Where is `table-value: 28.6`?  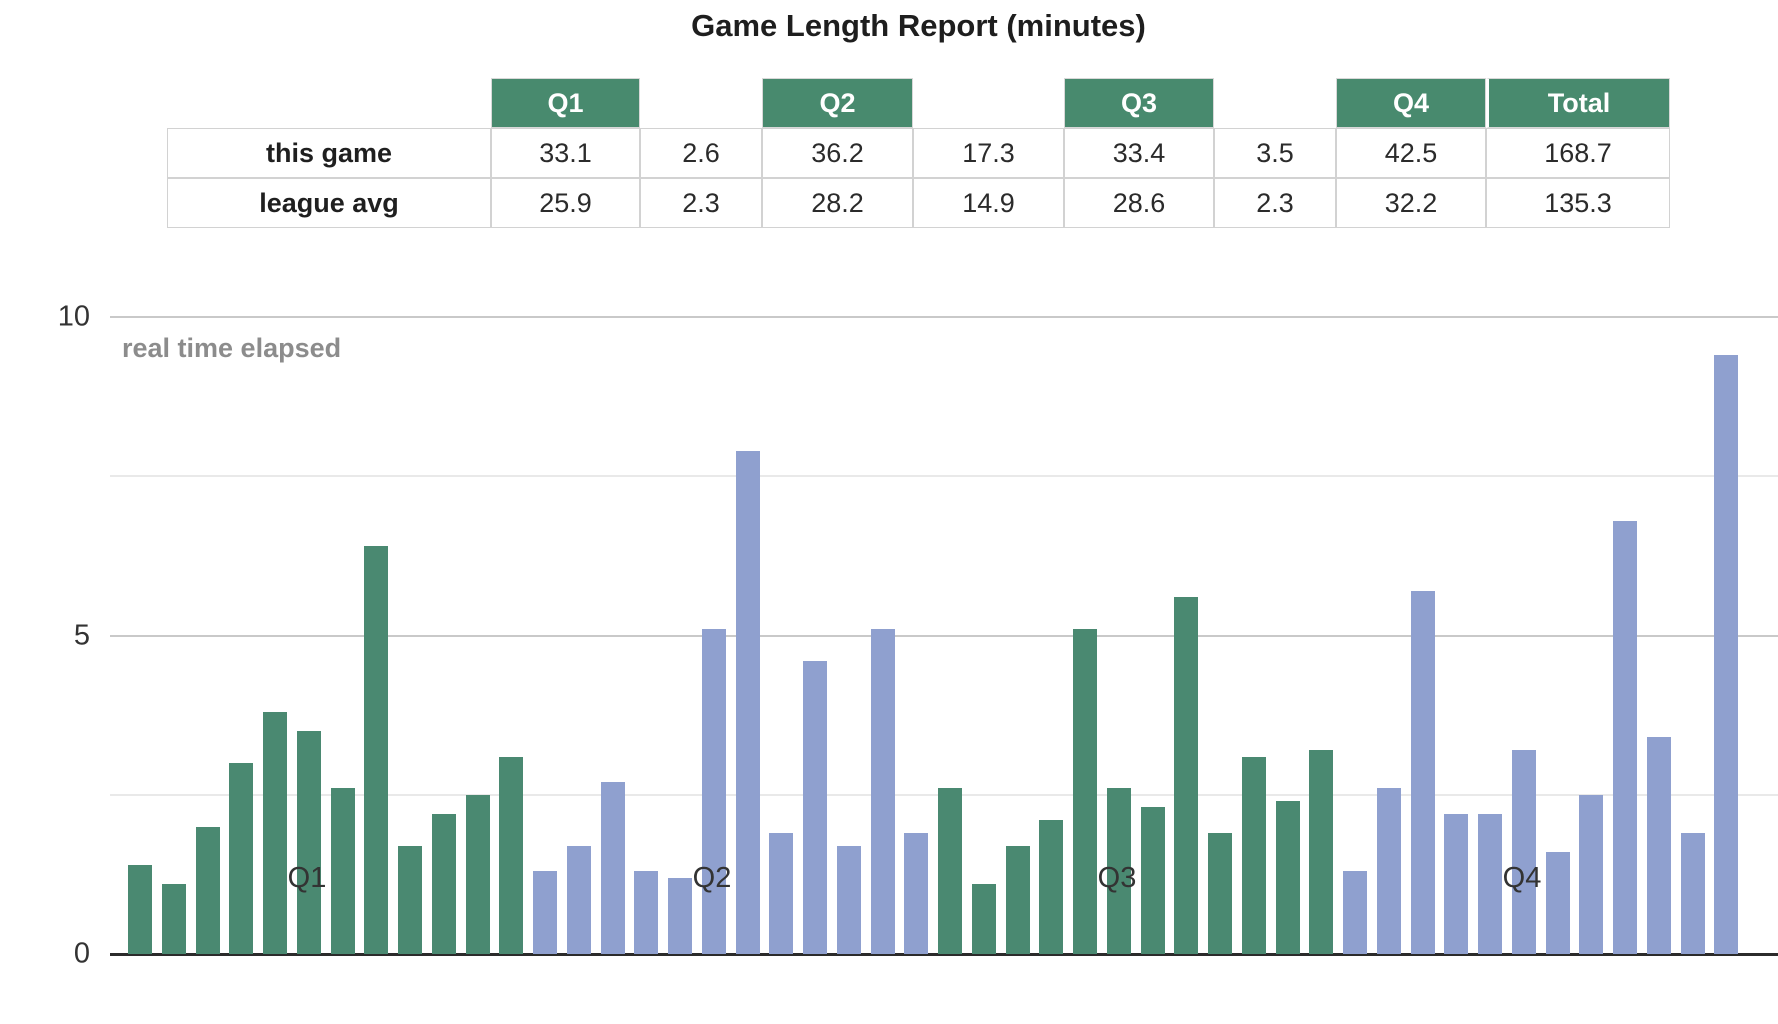
table-value: 28.6 is located at coordinates (1139, 203).